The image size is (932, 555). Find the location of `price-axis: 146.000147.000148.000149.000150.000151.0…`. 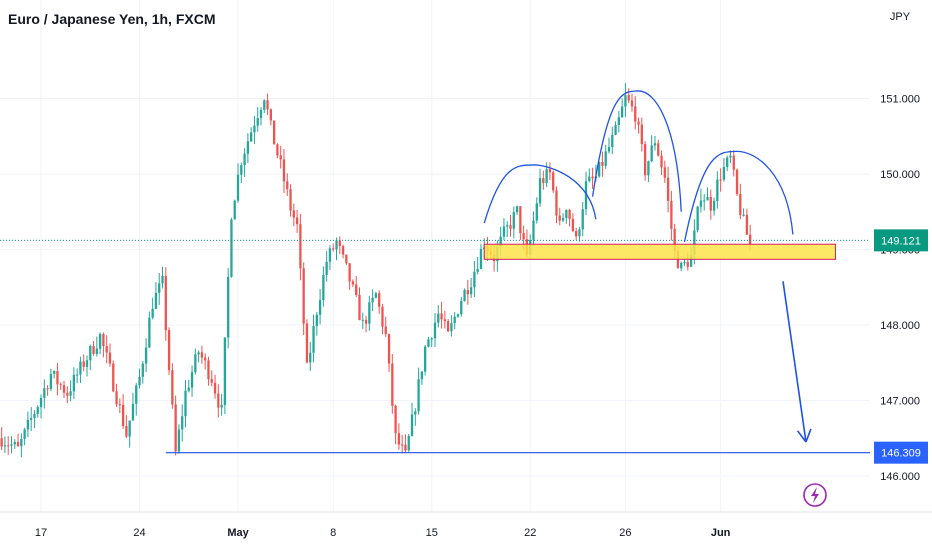

price-axis: 146.000147.000148.000149.000150.000151.0… is located at coordinates (901, 289).